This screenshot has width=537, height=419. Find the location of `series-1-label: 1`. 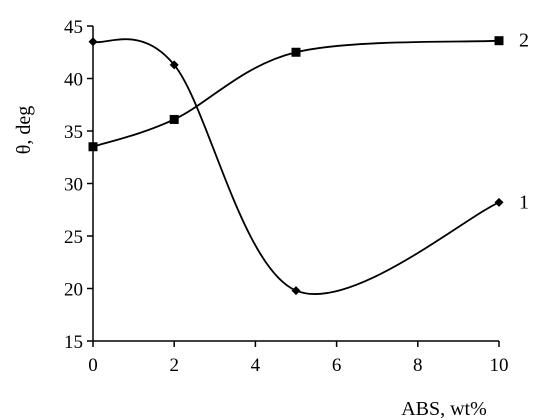

series-1-label: 1 is located at coordinates (524, 202).